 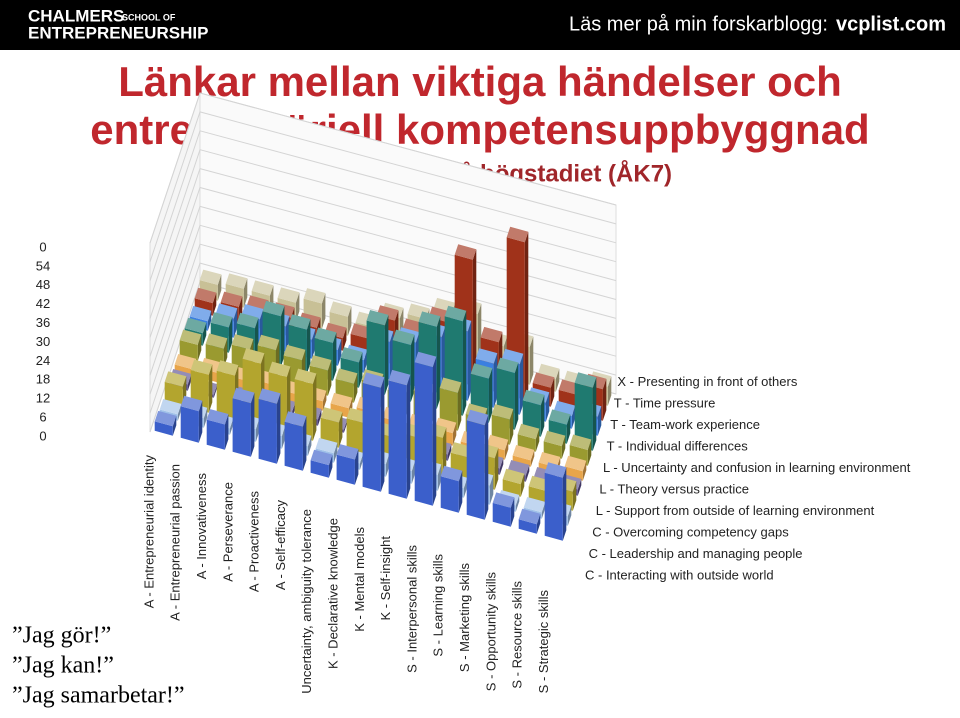 I want to click on x-tick-label: A - Entrepreneurial passion, so click(x=175, y=542).